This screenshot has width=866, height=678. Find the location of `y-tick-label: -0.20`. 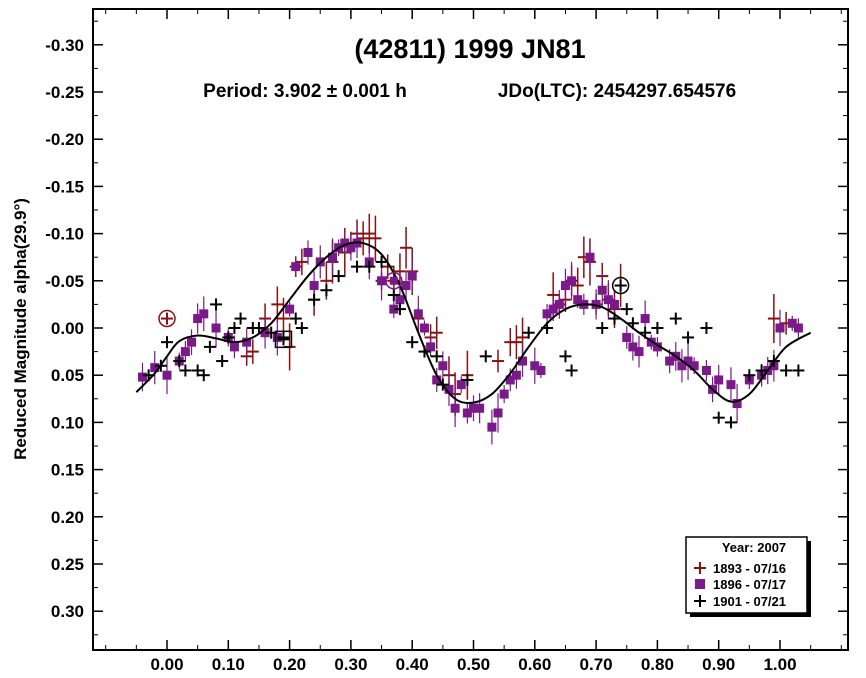

y-tick-label: -0.20 is located at coordinates (64, 139).